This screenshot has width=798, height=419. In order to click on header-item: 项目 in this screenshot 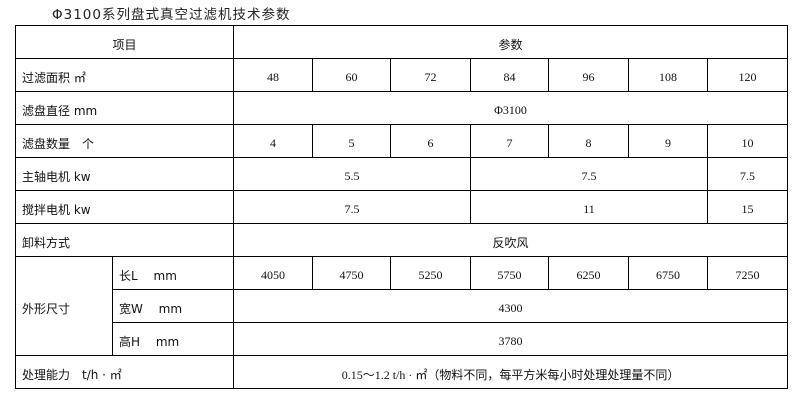, I will do `click(124, 42)`.